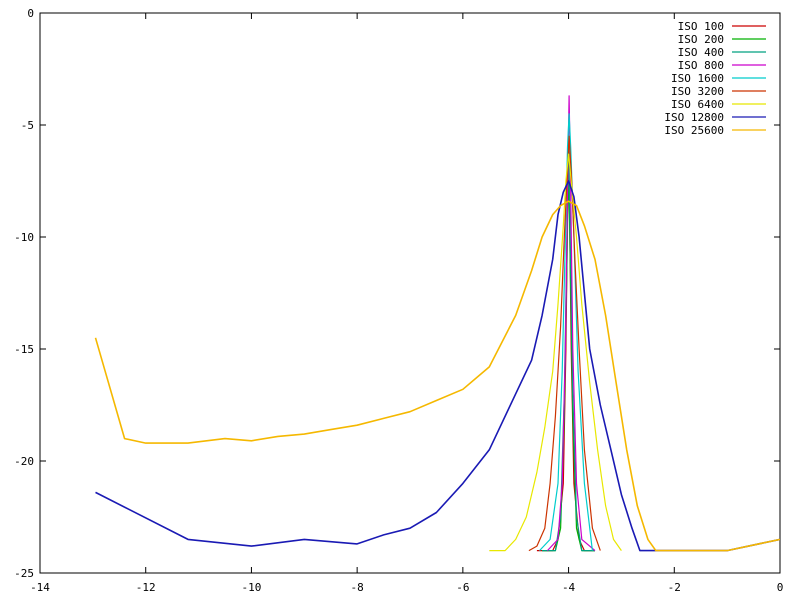  Describe the element at coordinates (780, 587) in the screenshot. I see `x-tick-label: 0` at that location.